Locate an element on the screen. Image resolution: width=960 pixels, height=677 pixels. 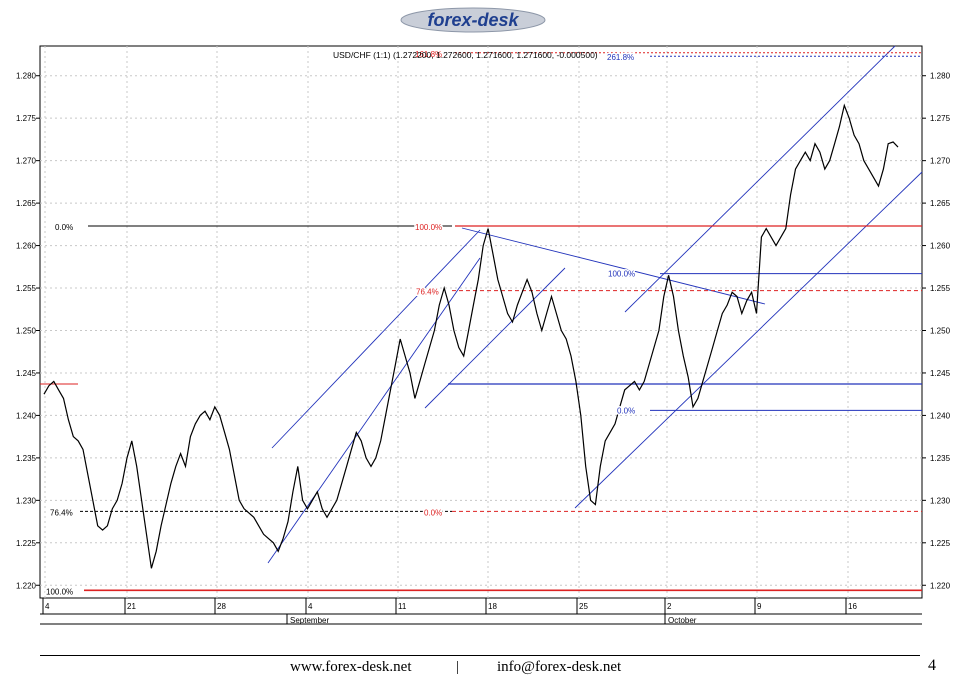
y-tick-label-right: 1.265 is located at coordinates (940, 203).